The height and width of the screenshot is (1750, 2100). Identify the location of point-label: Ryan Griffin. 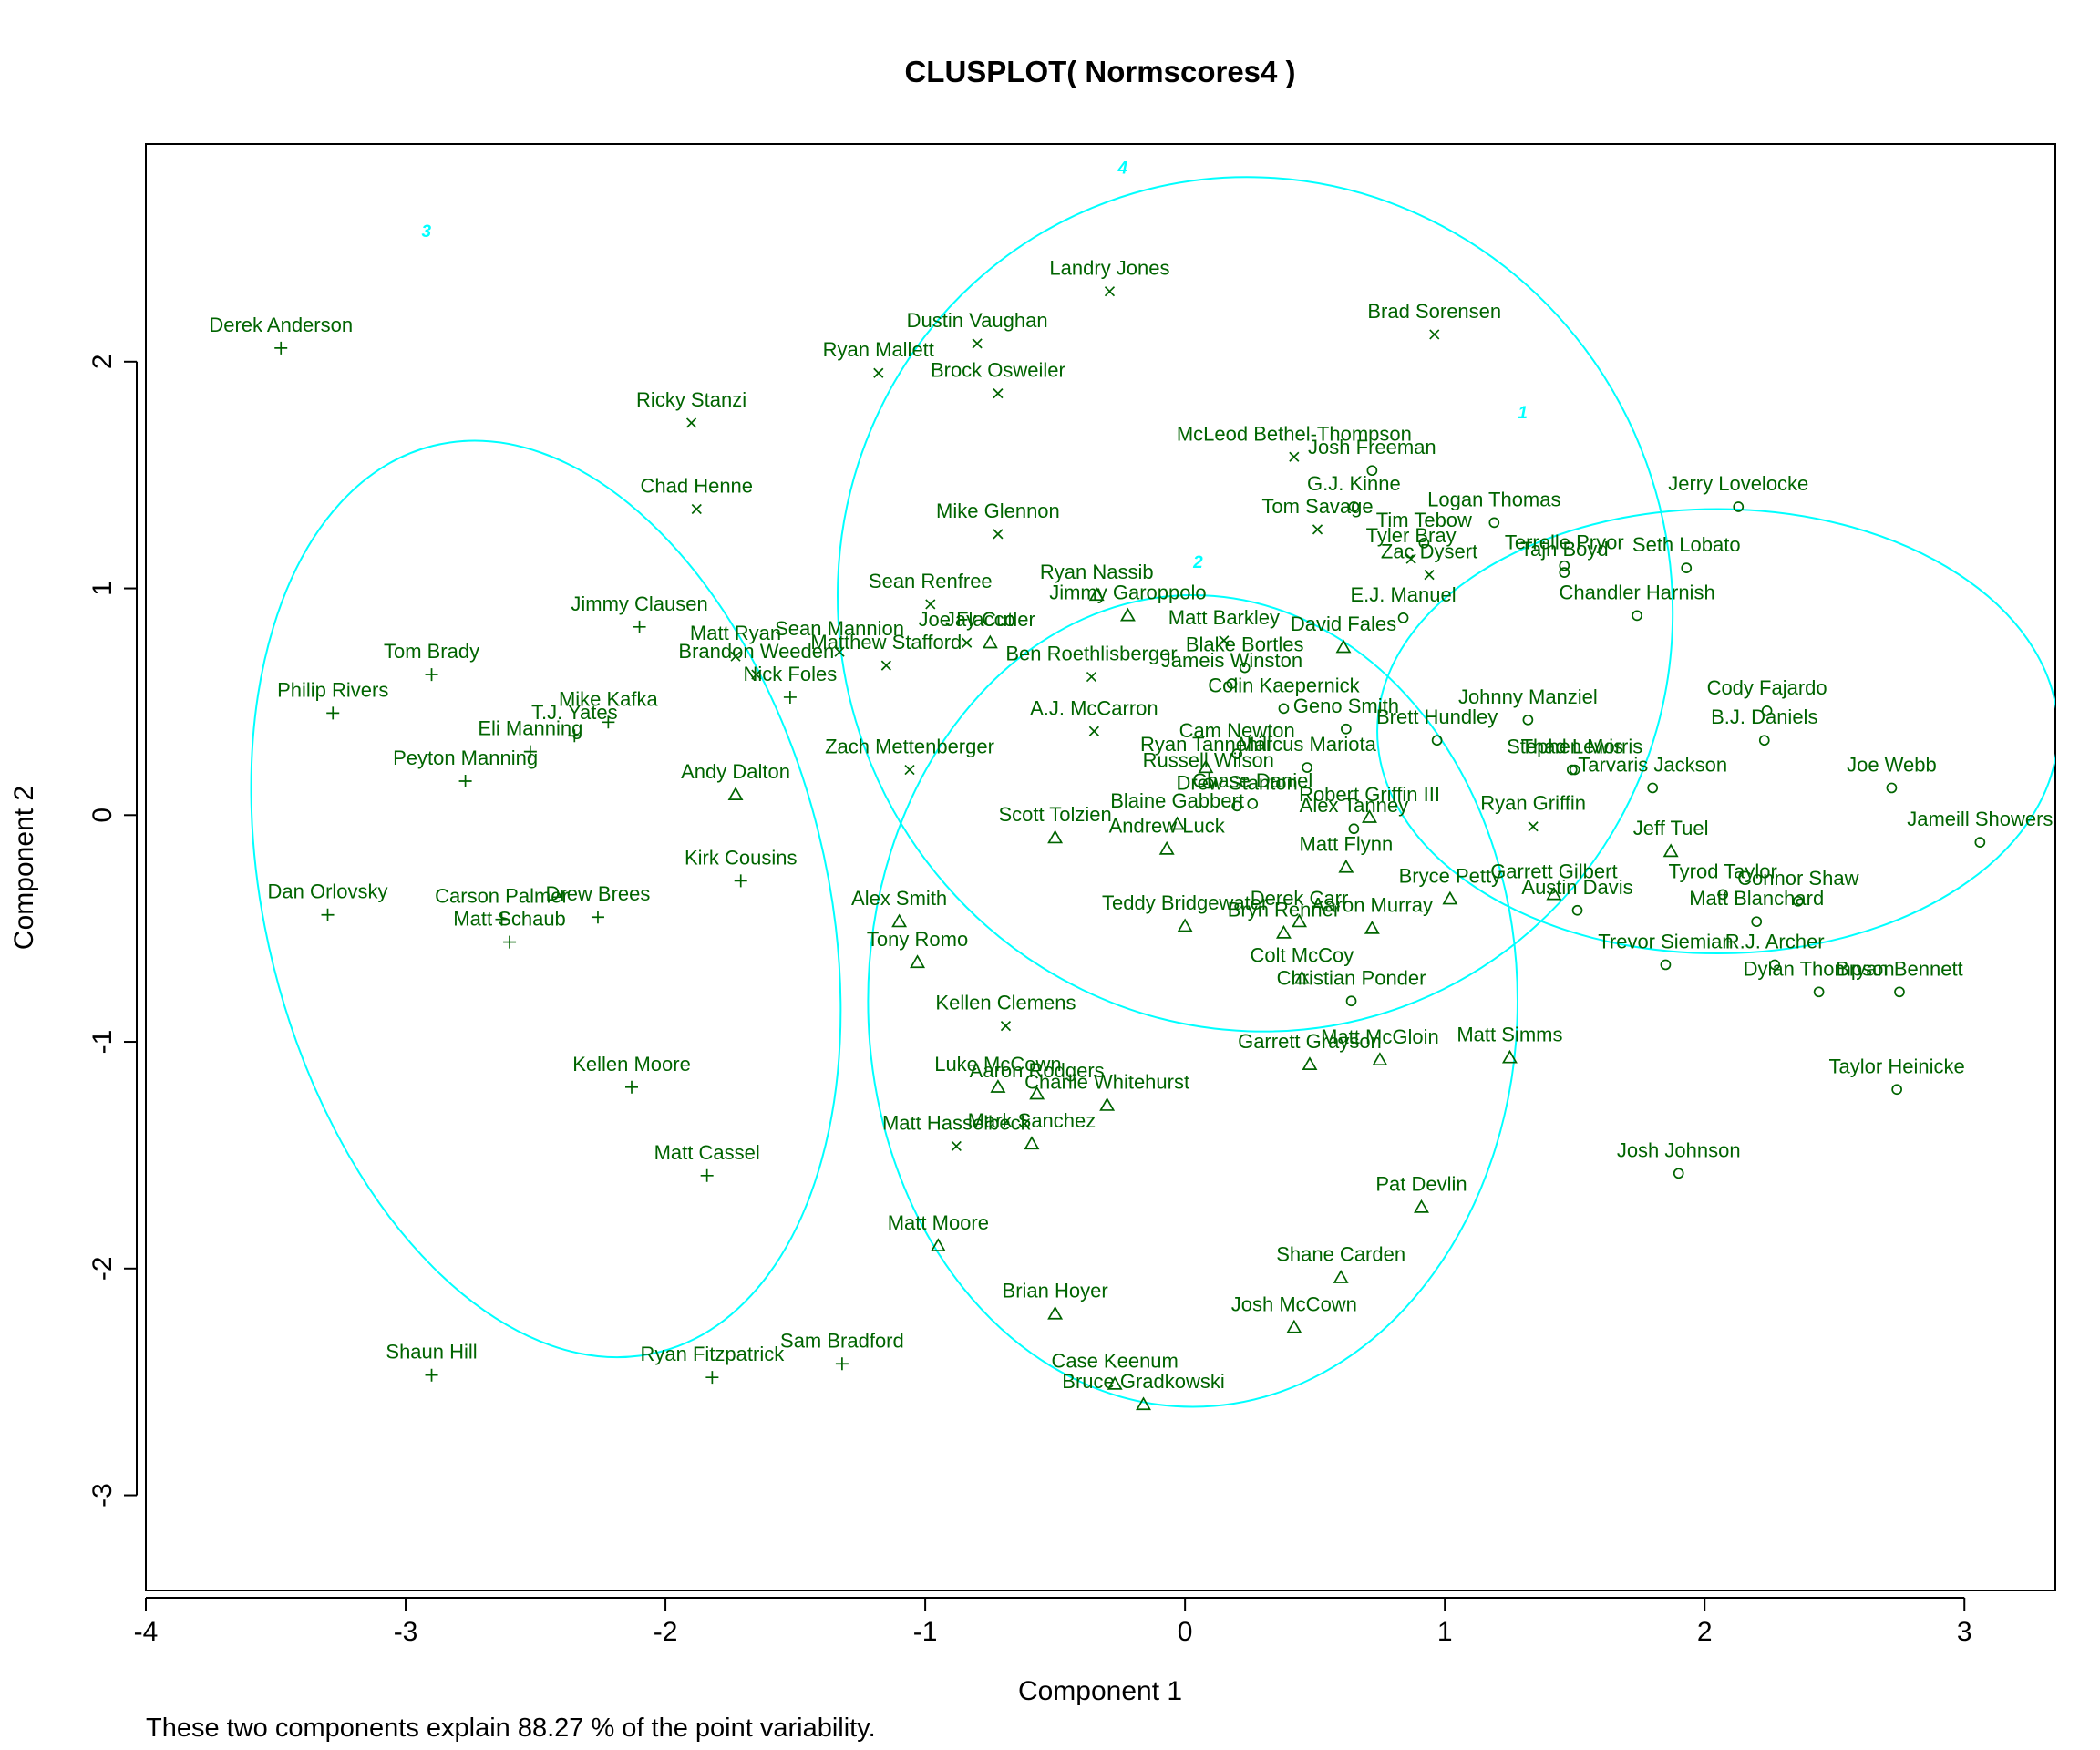
(1533, 804).